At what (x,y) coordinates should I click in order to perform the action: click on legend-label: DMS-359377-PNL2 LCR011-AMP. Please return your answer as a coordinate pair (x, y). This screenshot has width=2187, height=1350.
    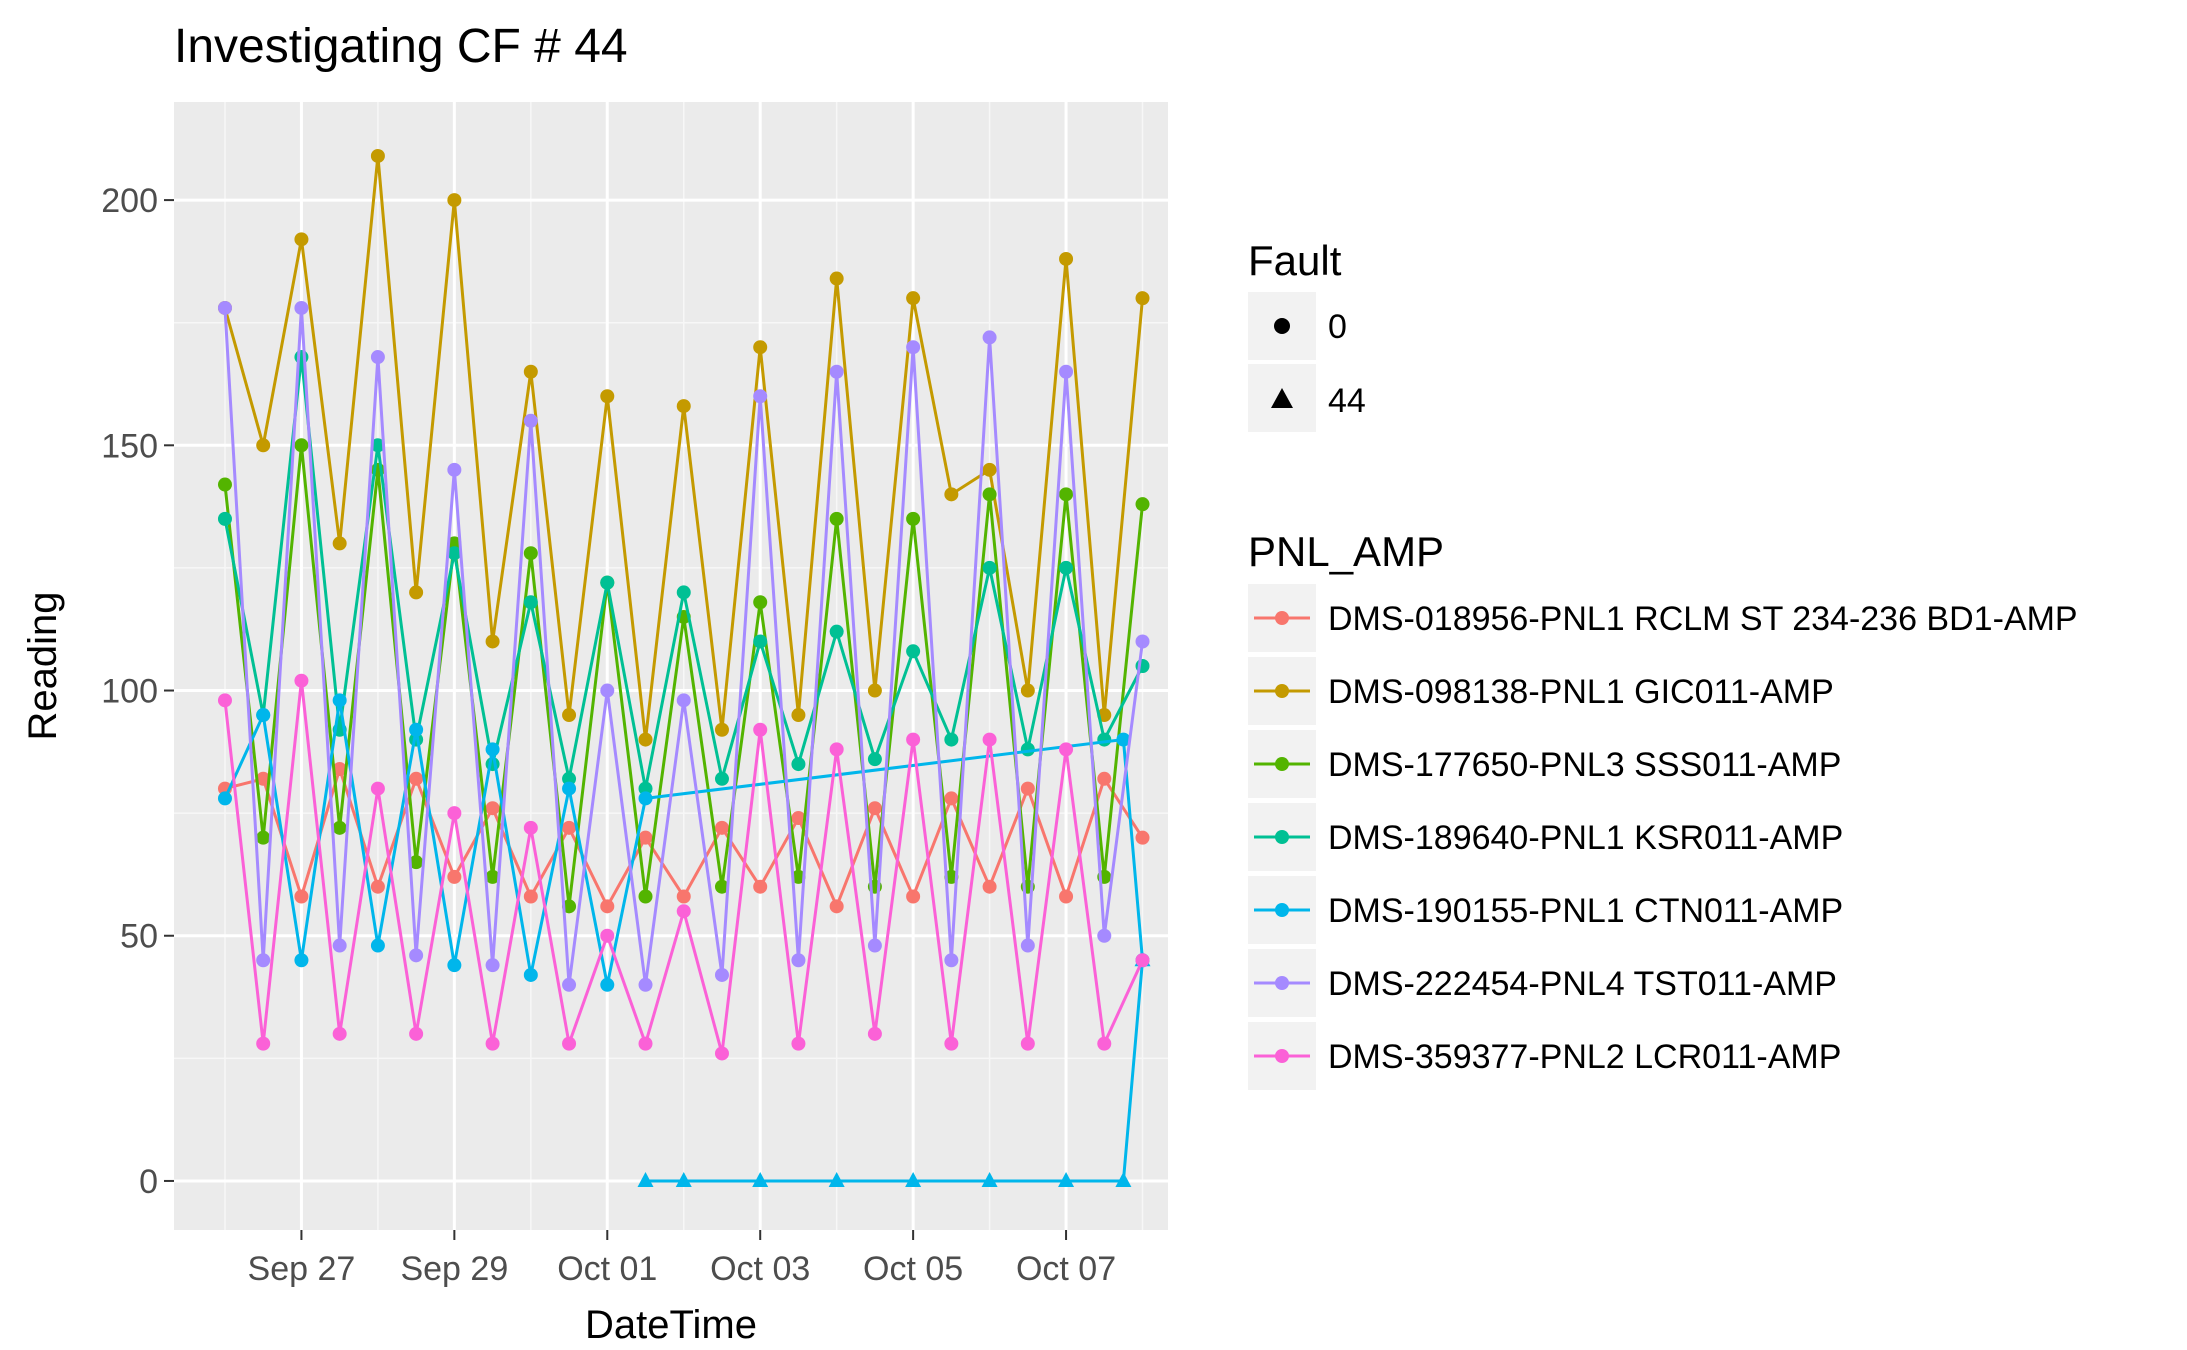
    Looking at the image, I should click on (1584, 1057).